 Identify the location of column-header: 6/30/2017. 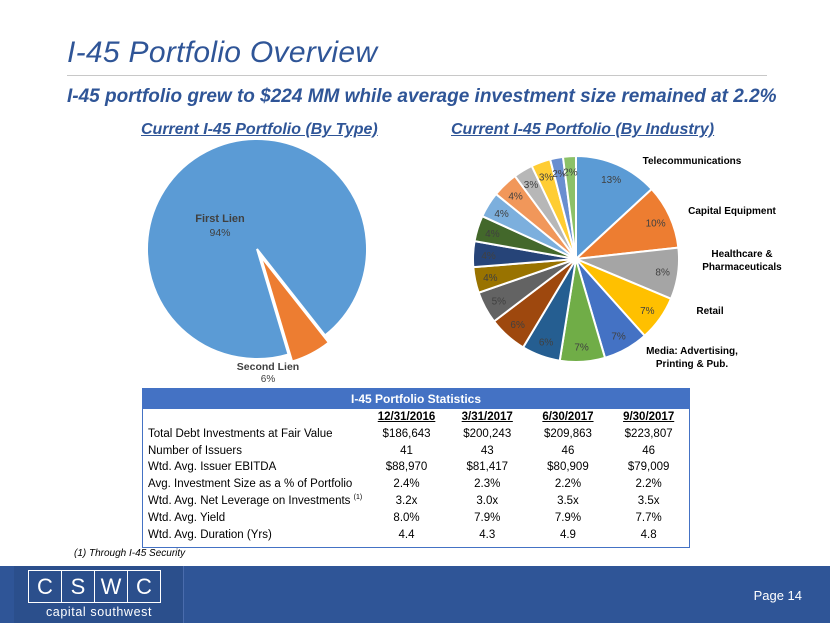
(568, 417).